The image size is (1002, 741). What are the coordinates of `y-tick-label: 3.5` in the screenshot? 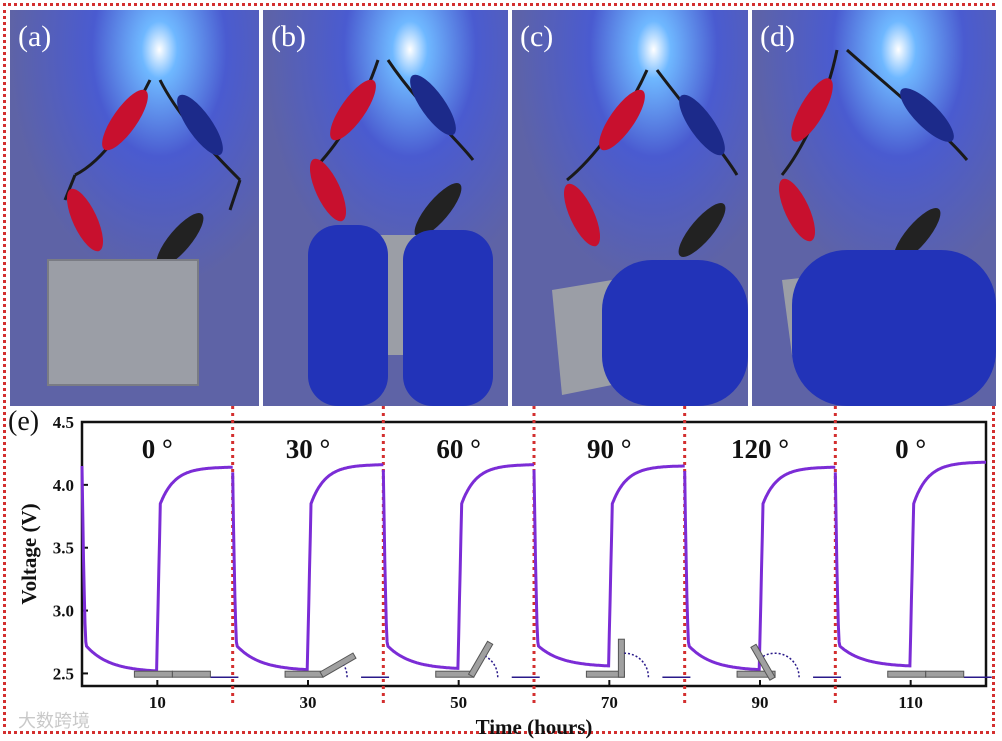 It's located at (63, 548).